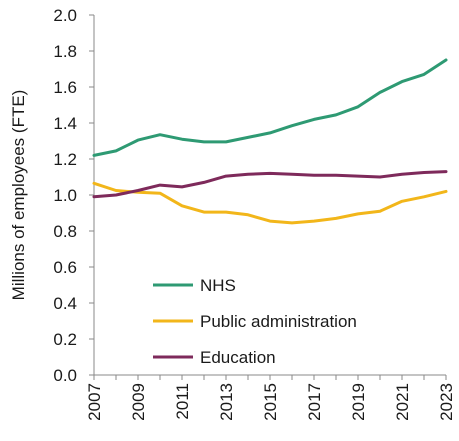 This screenshot has height=441, width=459. Describe the element at coordinates (65, 339) in the screenshot. I see `y-tick-label: 0.2` at that location.